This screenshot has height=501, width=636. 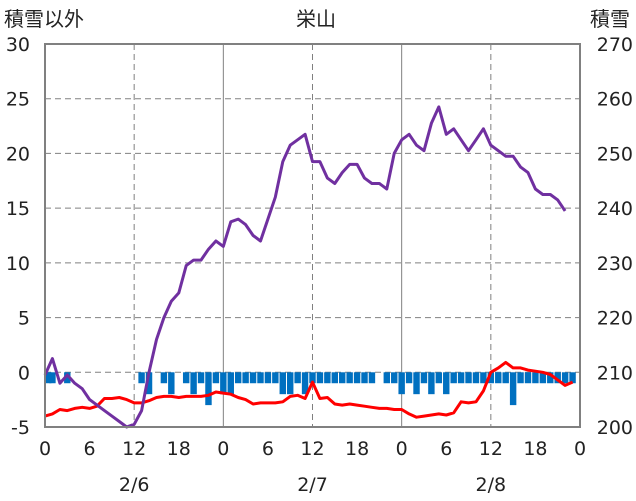 I want to click on right-tick-label: 200, so click(x=615, y=428).